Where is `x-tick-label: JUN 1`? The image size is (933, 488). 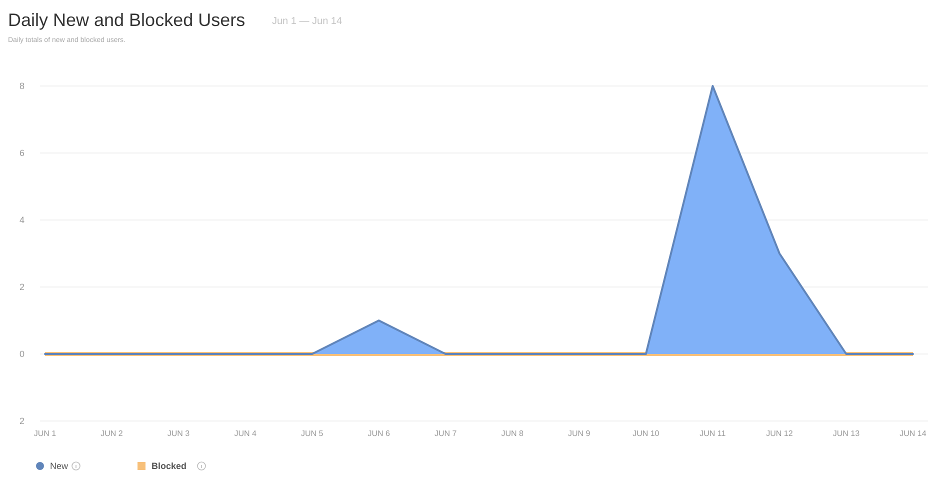 x-tick-label: JUN 1 is located at coordinates (45, 433).